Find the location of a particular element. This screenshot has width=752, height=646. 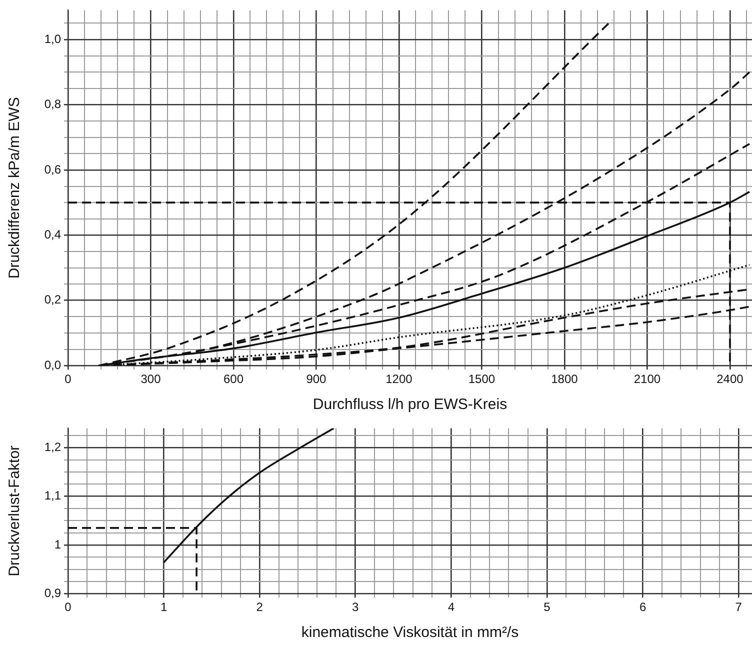

x-axis-title: Durchfluss l/h pro EWS-Kreis is located at coordinates (410, 405).